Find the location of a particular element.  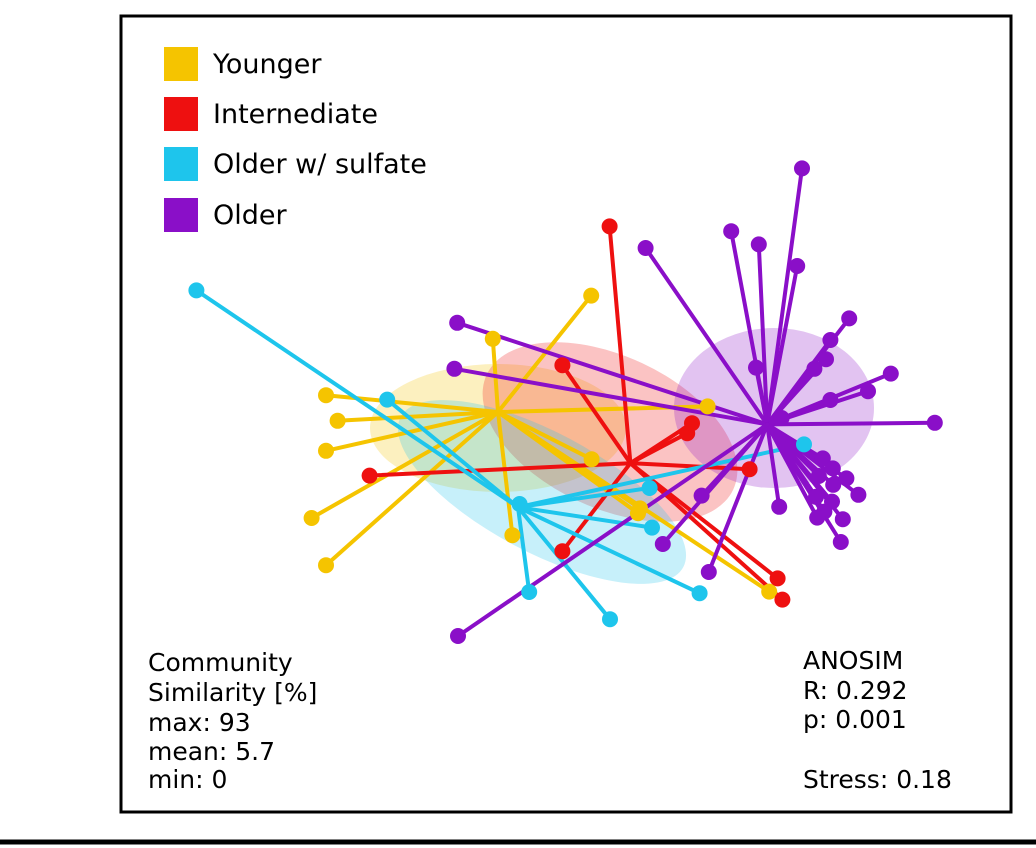

anosim-note: ANOSIM R: 0.292 p: 0.001 Stress: 0.18 is located at coordinates (877, 720).